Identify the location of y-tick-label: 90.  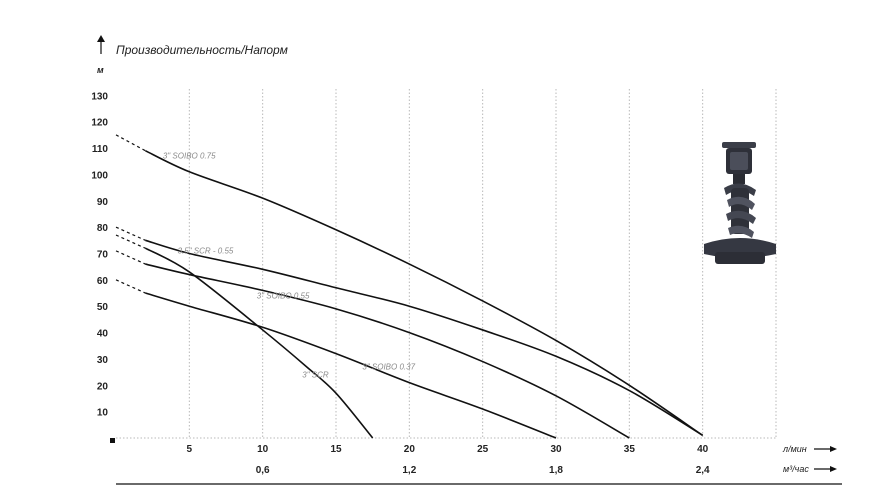
(103, 202).